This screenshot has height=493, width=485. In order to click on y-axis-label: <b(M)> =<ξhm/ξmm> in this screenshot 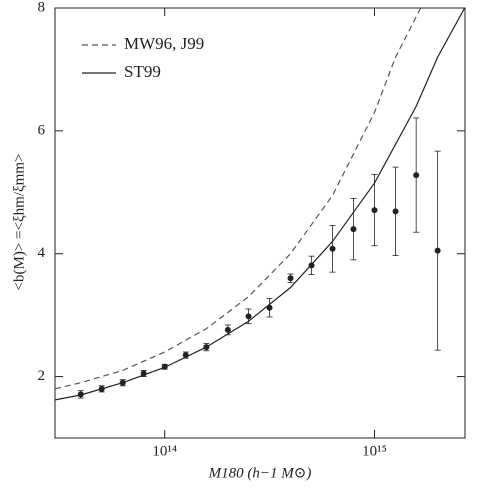, I will do `click(19, 222)`.